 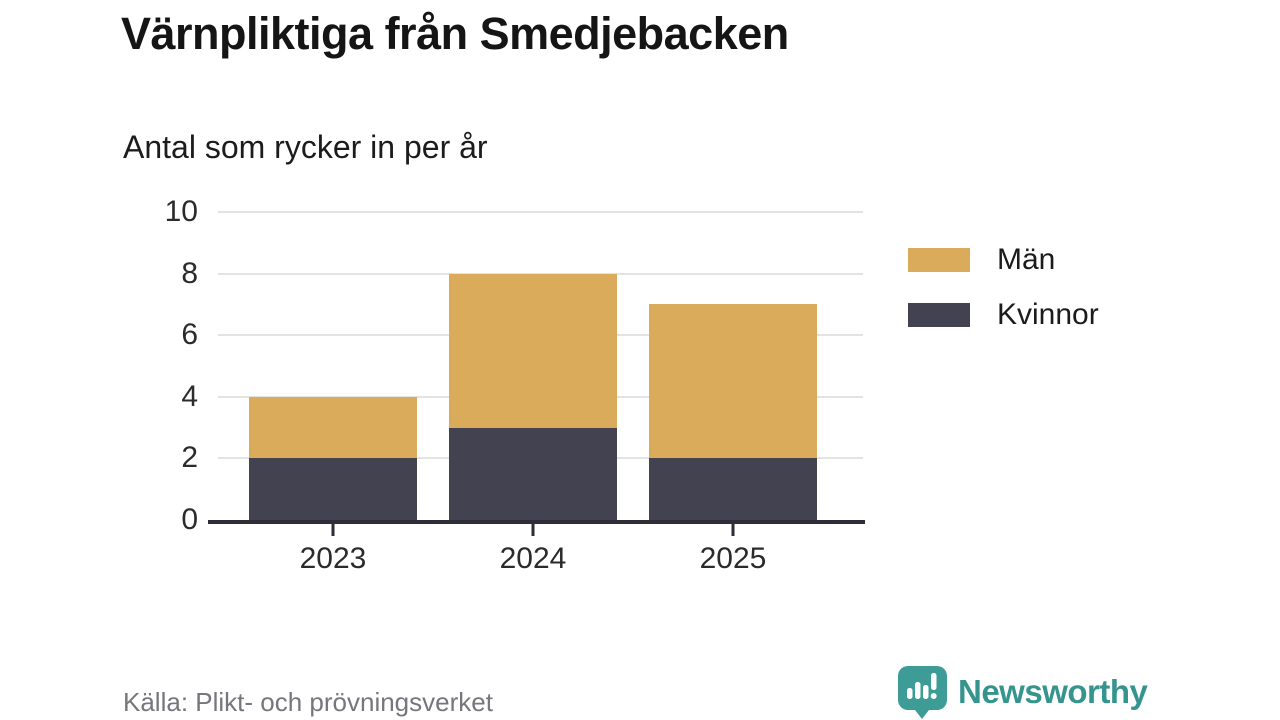 I want to click on y-axis-label-4: 4, so click(x=189, y=396).